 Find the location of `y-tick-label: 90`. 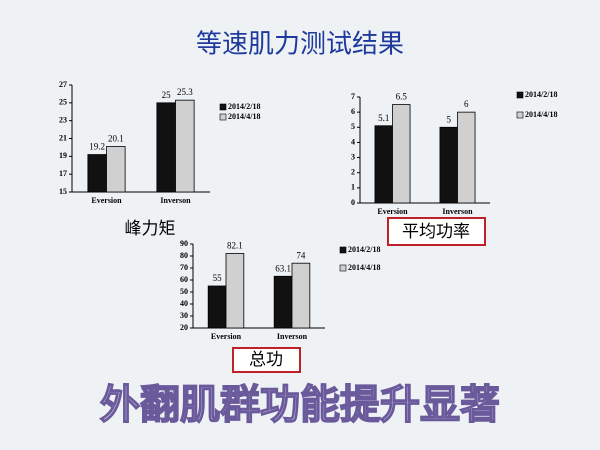

y-tick-label: 90 is located at coordinates (184, 243).